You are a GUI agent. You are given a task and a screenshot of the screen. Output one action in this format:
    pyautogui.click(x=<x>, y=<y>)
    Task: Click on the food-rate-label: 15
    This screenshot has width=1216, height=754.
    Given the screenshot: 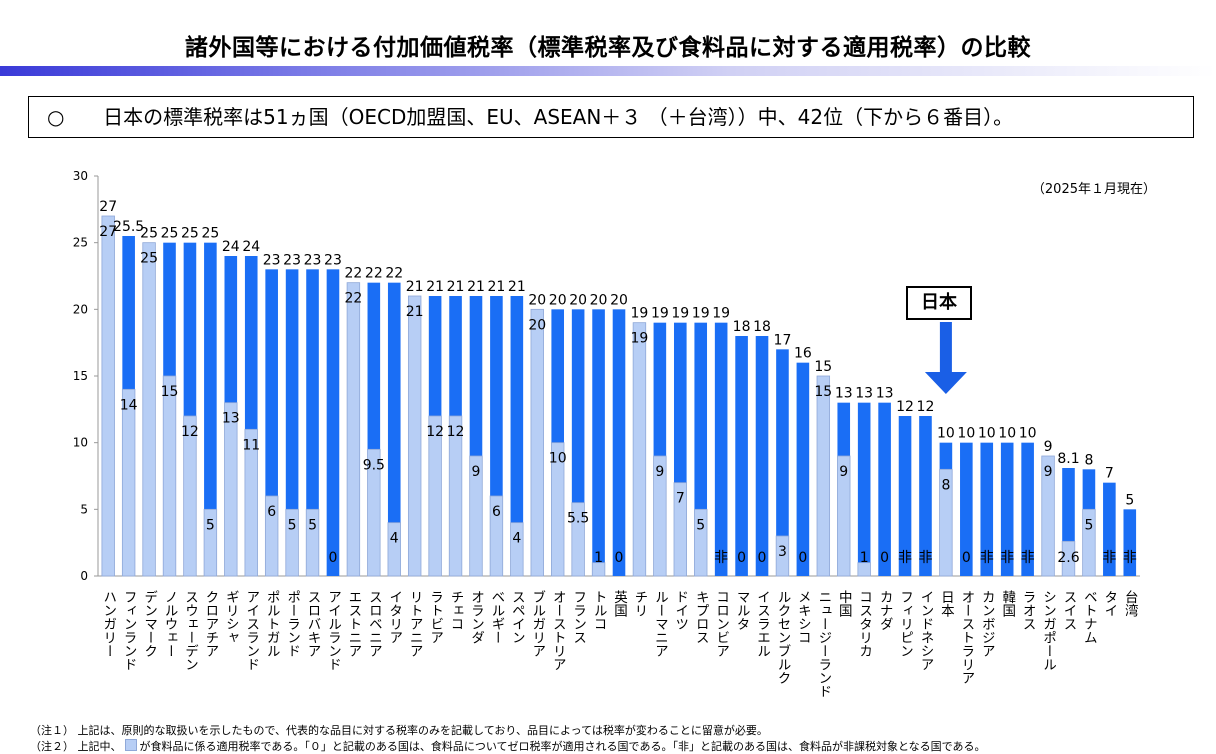 What is the action you would take?
    pyautogui.click(x=823, y=392)
    